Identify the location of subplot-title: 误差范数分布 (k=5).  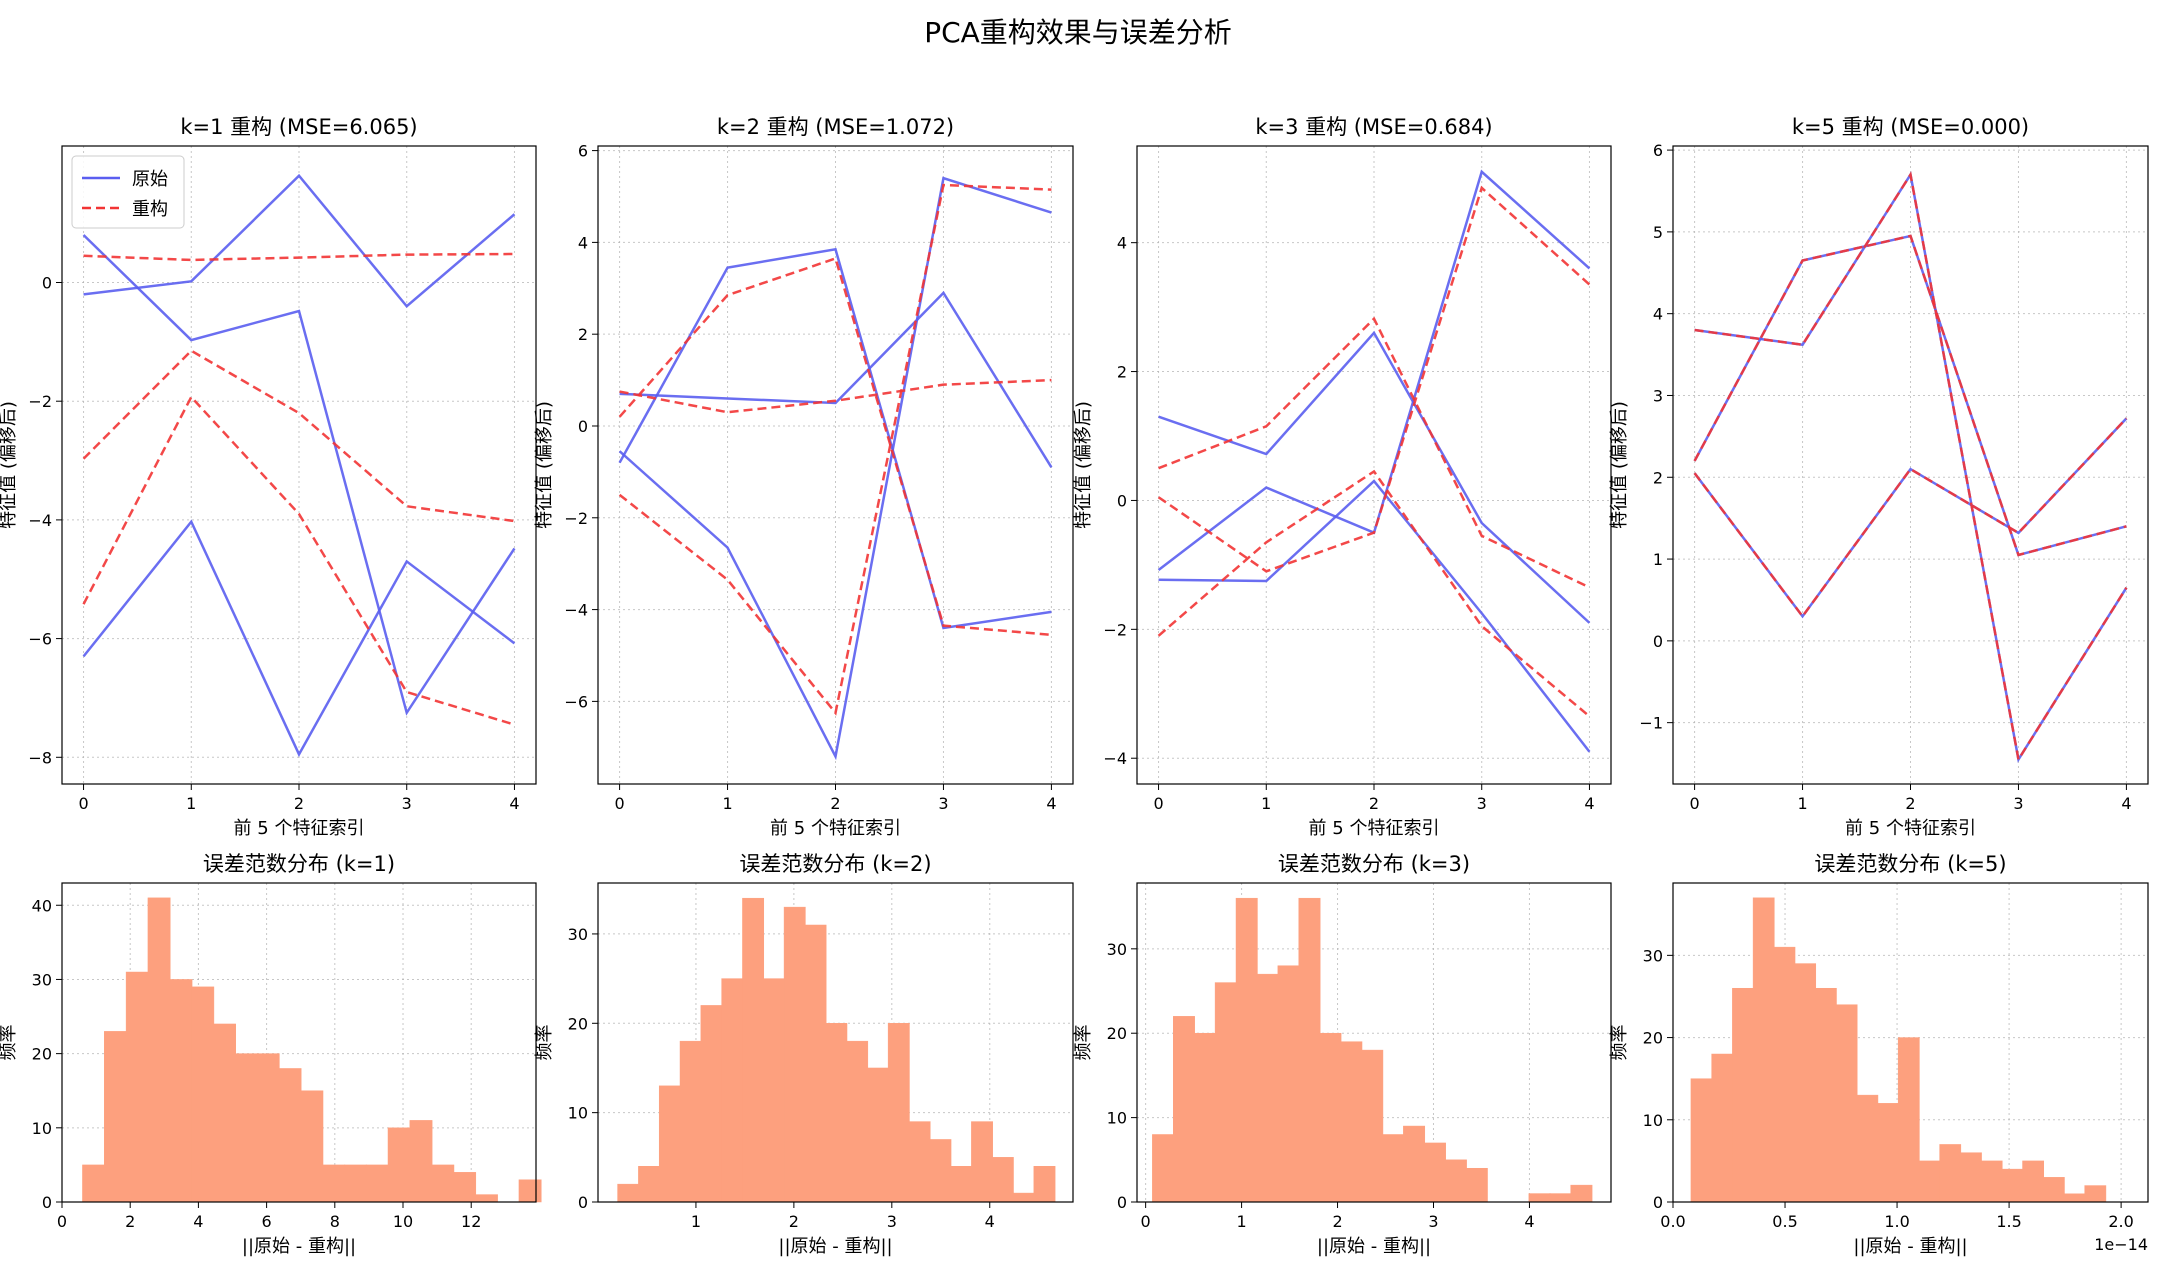
(1910, 864).